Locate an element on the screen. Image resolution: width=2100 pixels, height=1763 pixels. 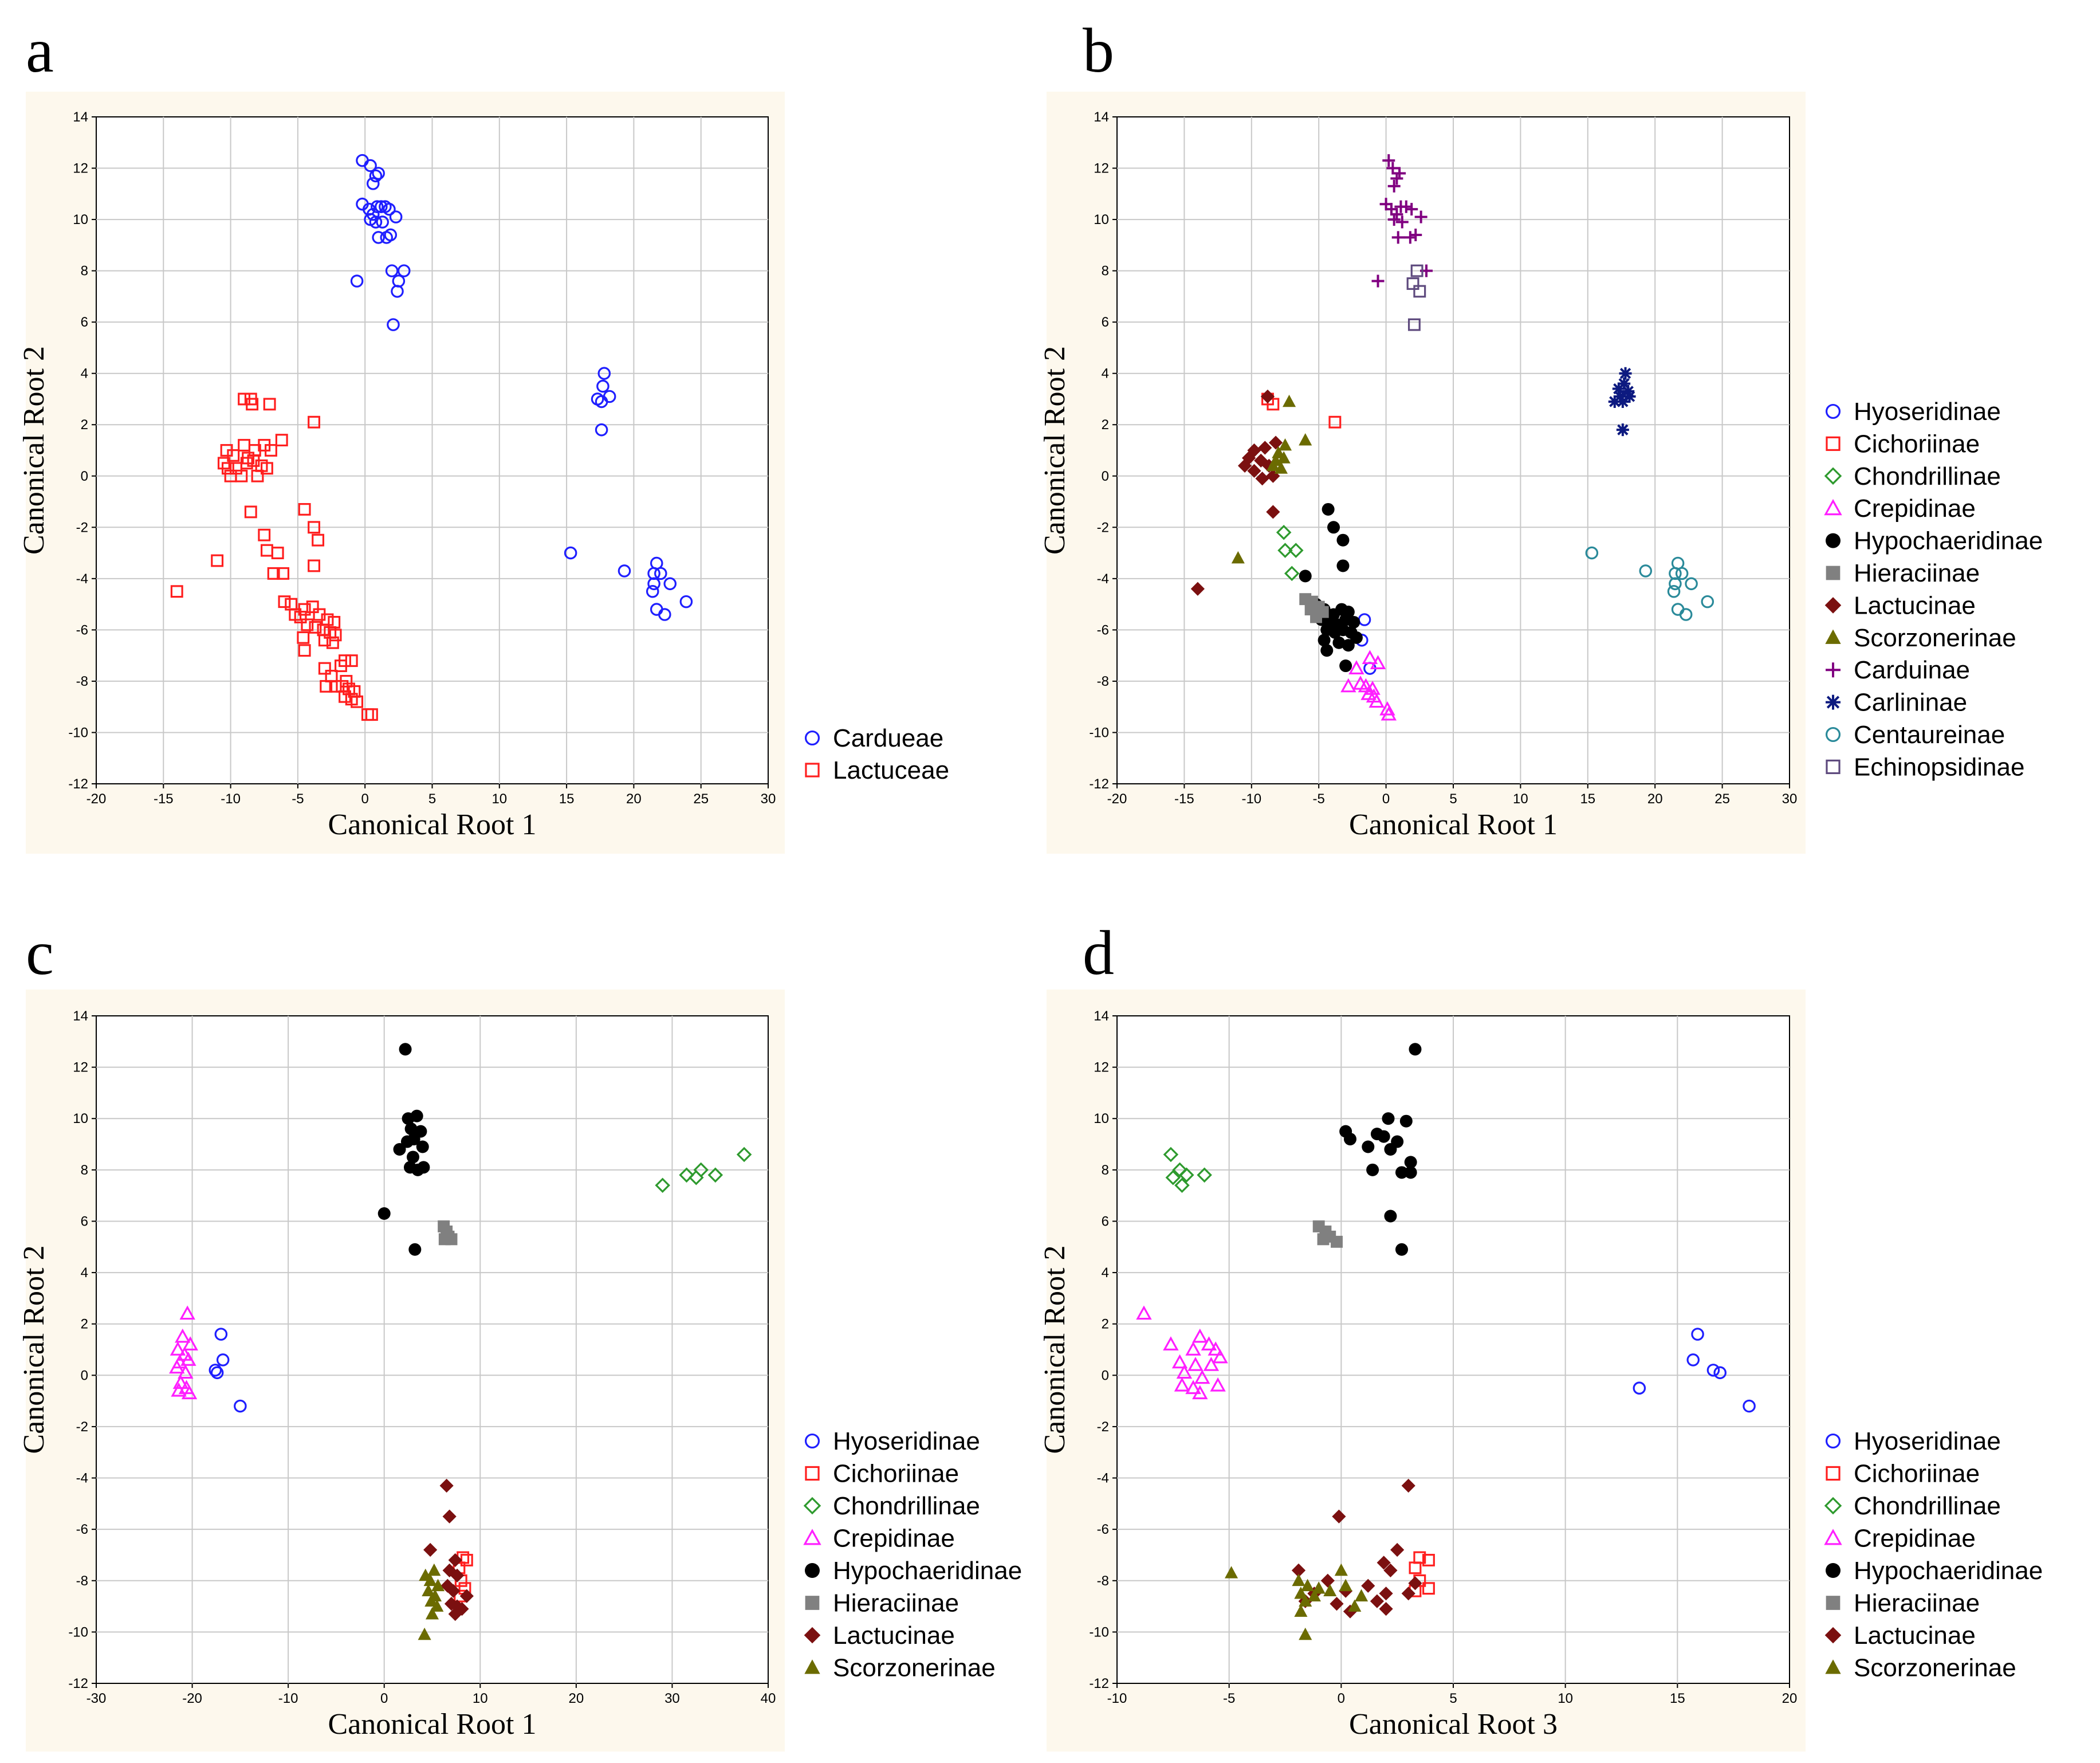
panel-letter: c is located at coordinates (40, 953).